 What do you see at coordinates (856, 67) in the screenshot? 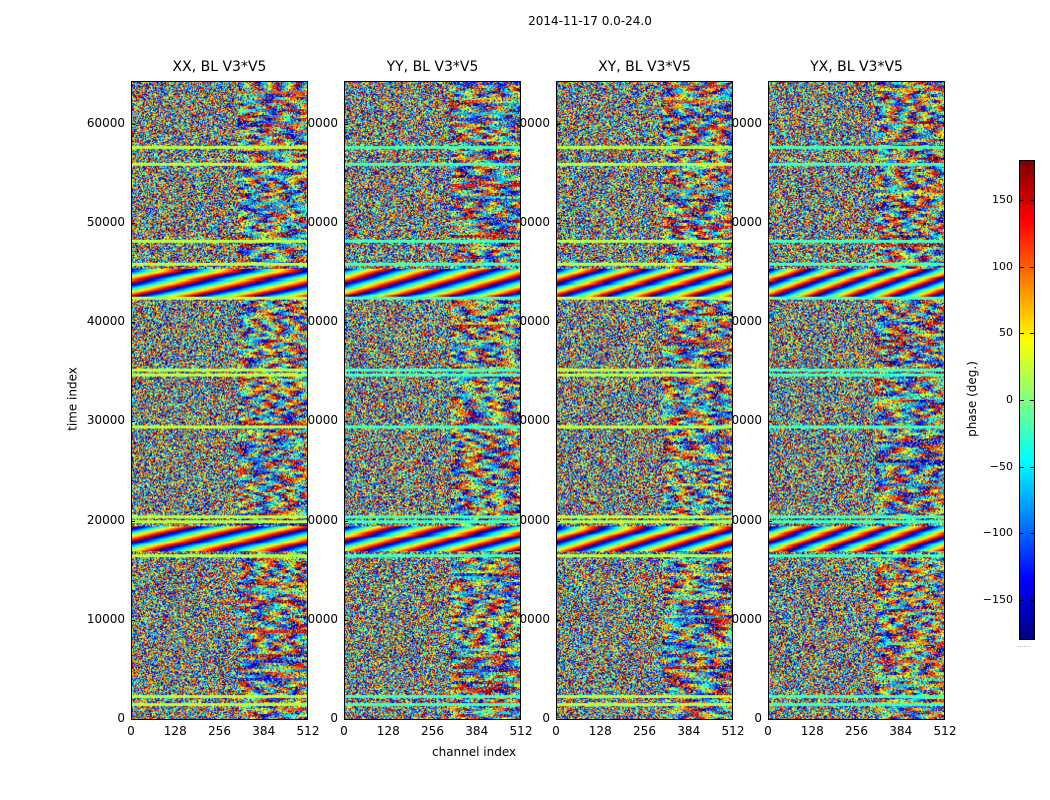
I see `panel-title: YX, BL V3*V5` at bounding box center [856, 67].